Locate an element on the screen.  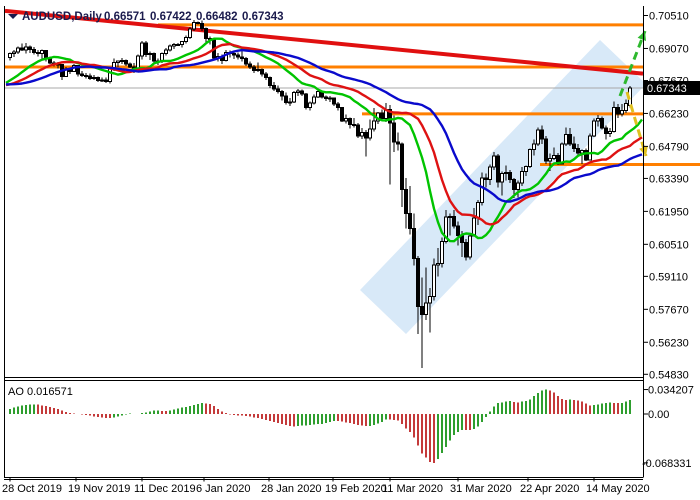
ao-axis: 0.034207 0.00 -0.068331 is located at coordinates (668, 427).